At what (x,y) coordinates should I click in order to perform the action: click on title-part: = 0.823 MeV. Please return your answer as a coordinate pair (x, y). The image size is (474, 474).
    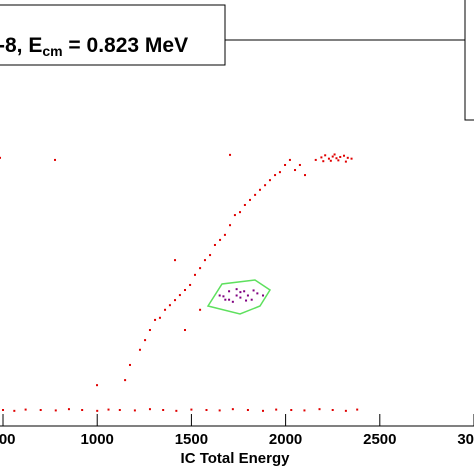
    Looking at the image, I should click on (126, 45).